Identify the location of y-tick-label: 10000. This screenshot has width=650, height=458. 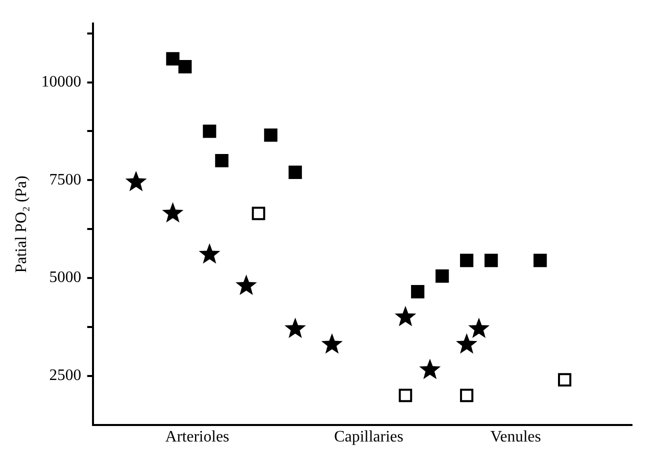
(61, 82).